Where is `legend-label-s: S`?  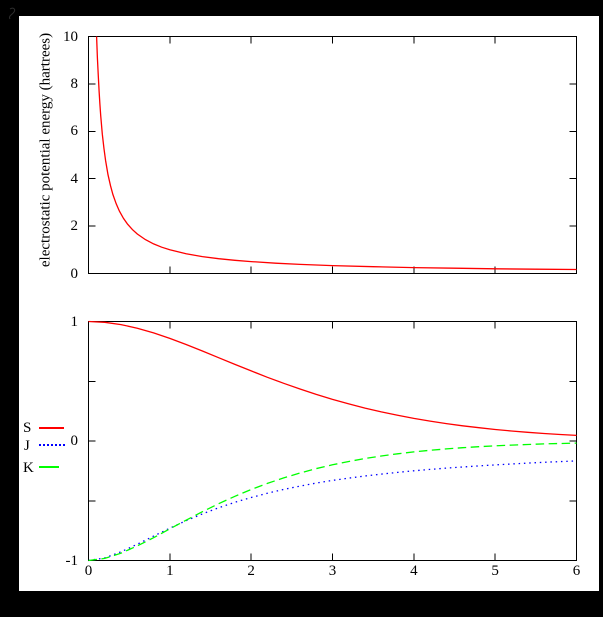 legend-label-s: S is located at coordinates (27, 428).